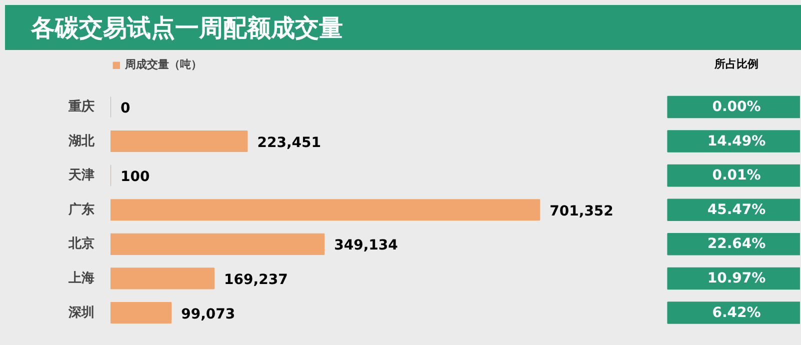 The image size is (801, 345). Describe the element at coordinates (736, 278) in the screenshot. I see `text: 10.97%` at that location.